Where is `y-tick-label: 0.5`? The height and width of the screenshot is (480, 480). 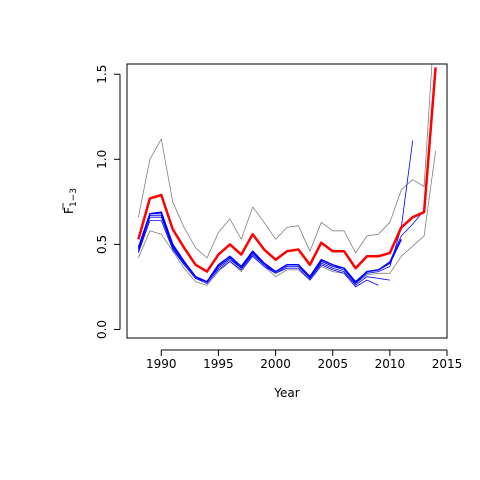 y-tick-label: 0.5 is located at coordinates (102, 244).